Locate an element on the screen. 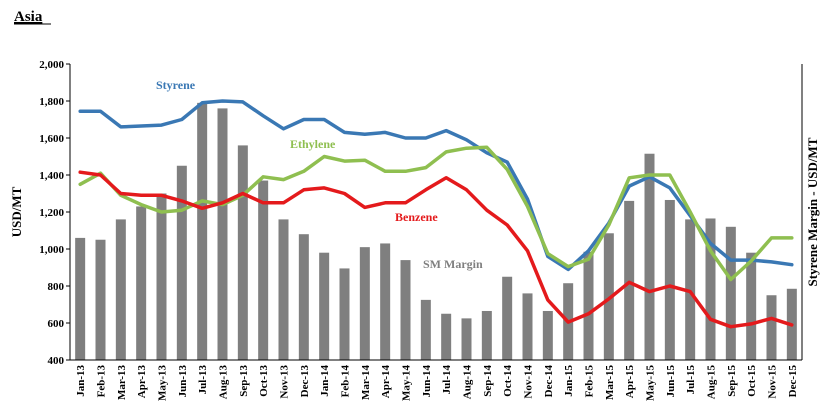  x-tick-label: Dec-15 is located at coordinates (793, 381).